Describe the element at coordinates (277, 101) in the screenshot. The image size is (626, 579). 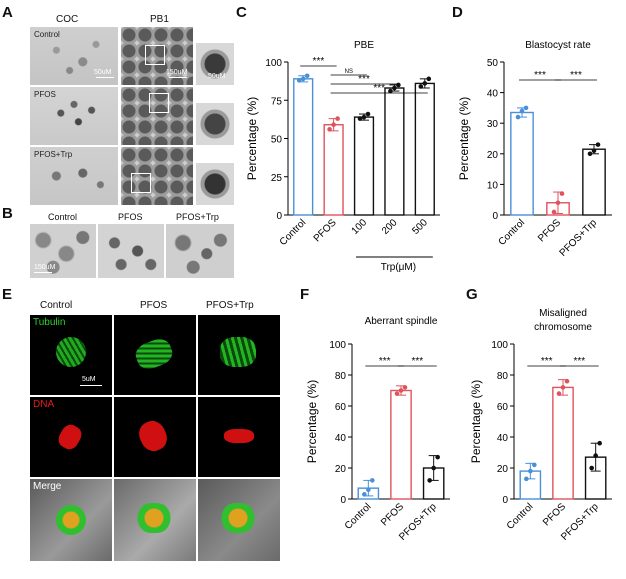
I see `y-tick-label: 75` at that location.